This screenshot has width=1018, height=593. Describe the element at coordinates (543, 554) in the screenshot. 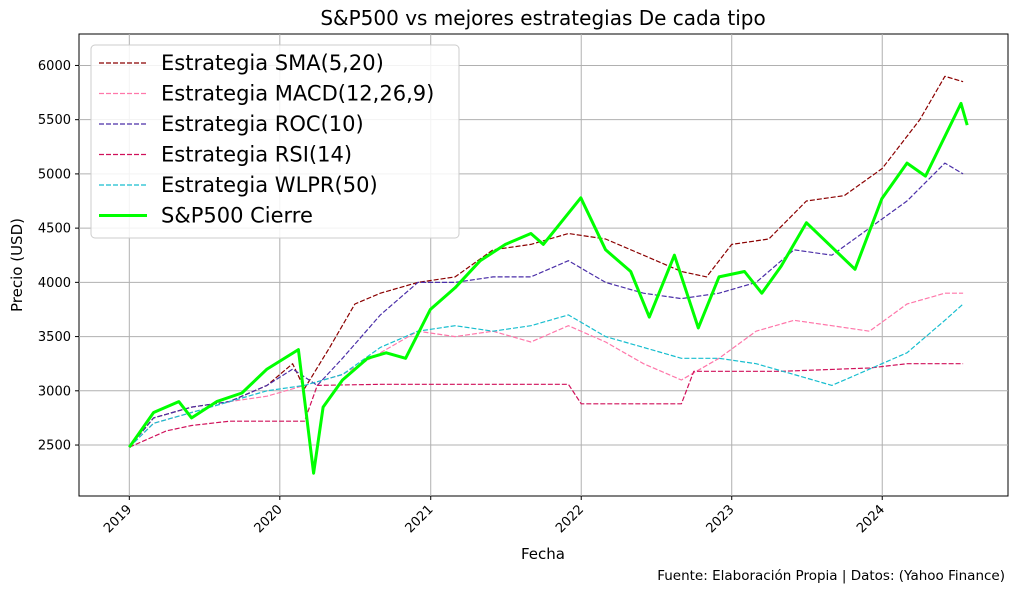

I see `x-axis-label: Fecha` at that location.